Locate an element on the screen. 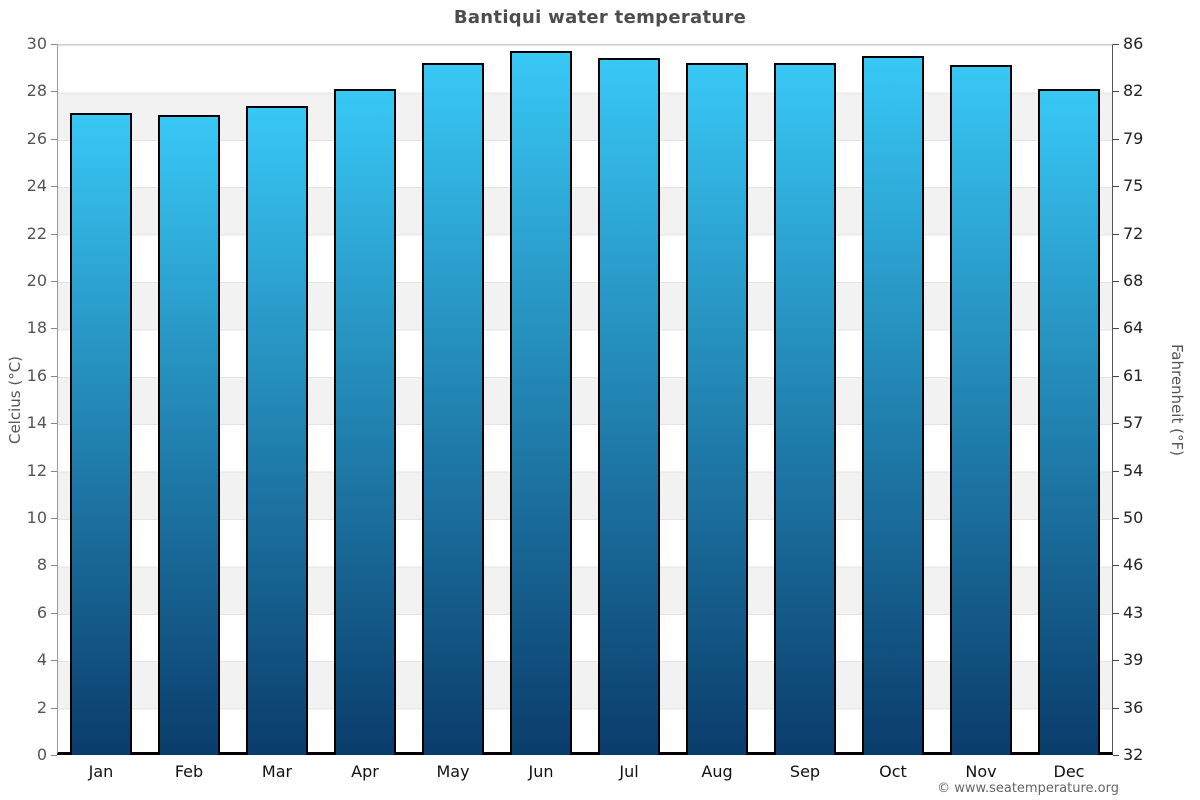 The image size is (1200, 800). bar-slot-jan is located at coordinates (101, 399).